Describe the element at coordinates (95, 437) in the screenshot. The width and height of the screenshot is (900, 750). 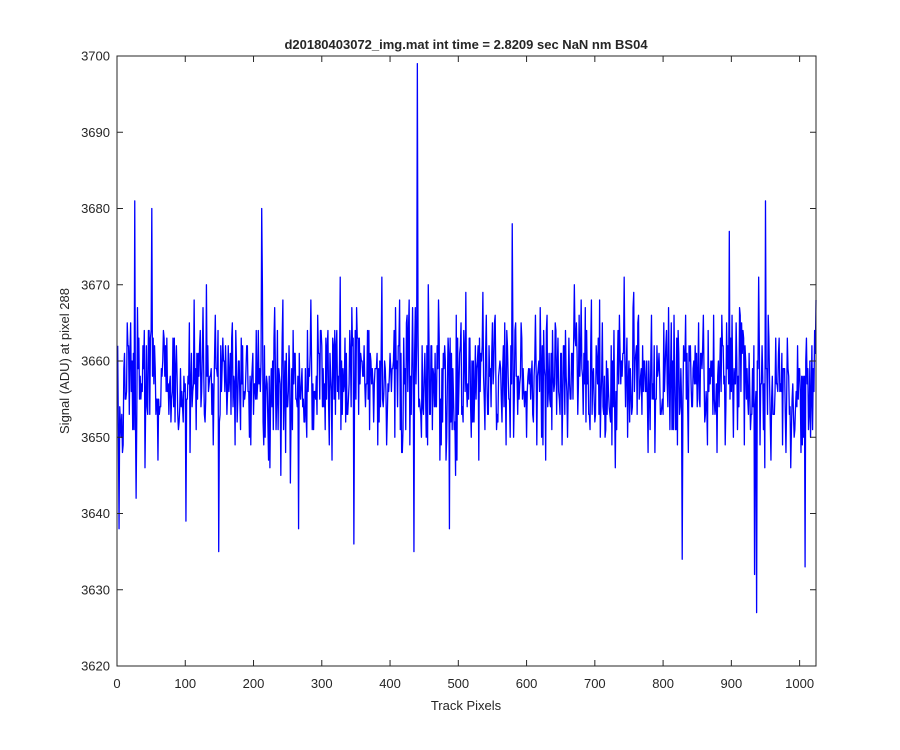
I see `y-tick-label: 3650` at that location.